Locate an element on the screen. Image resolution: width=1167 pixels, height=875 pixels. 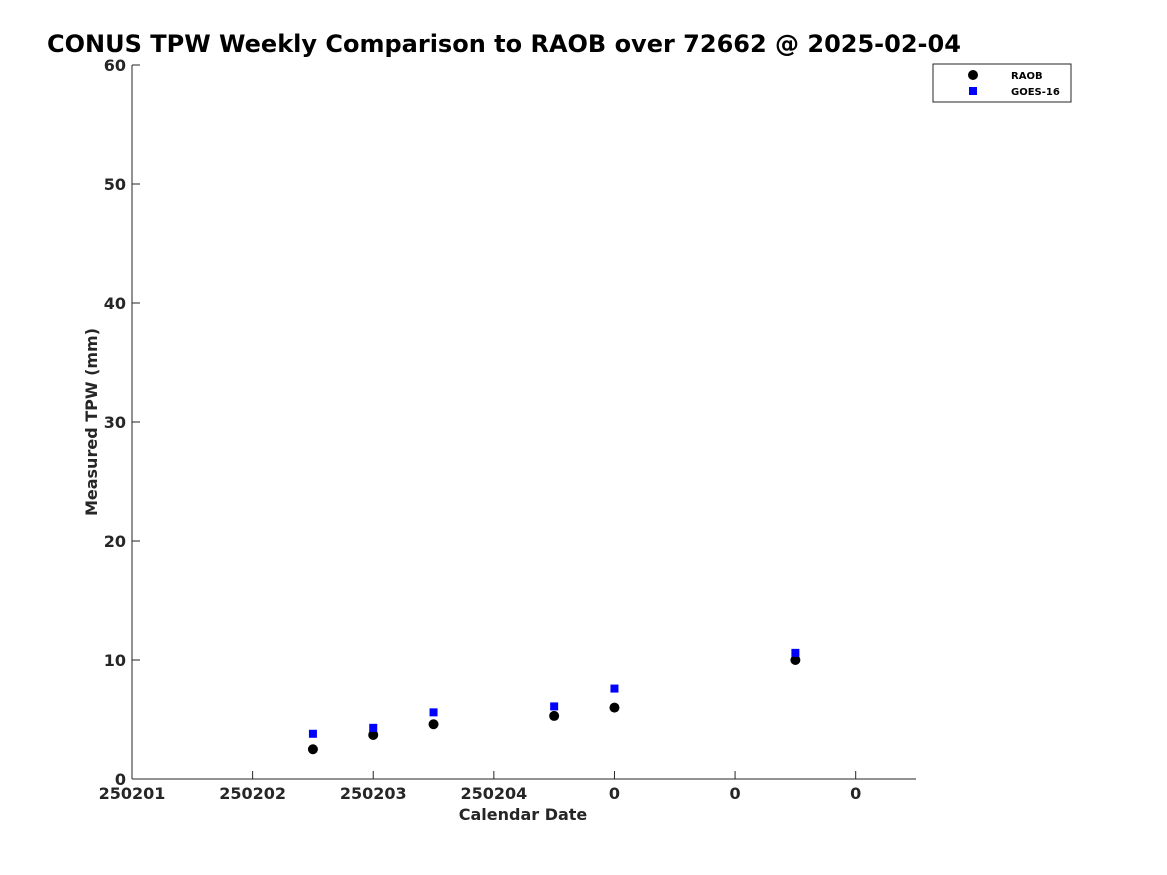
x-axis-label: Calendar Date is located at coordinates (523, 814).